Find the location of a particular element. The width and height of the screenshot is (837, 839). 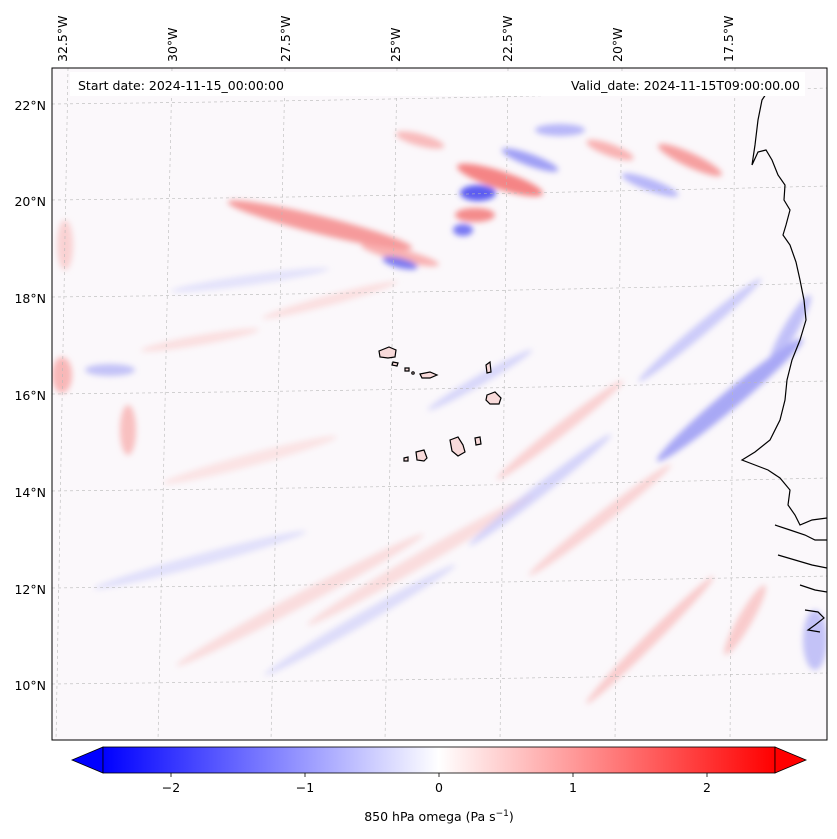

colorbar-extend-max is located at coordinates (791, 760).